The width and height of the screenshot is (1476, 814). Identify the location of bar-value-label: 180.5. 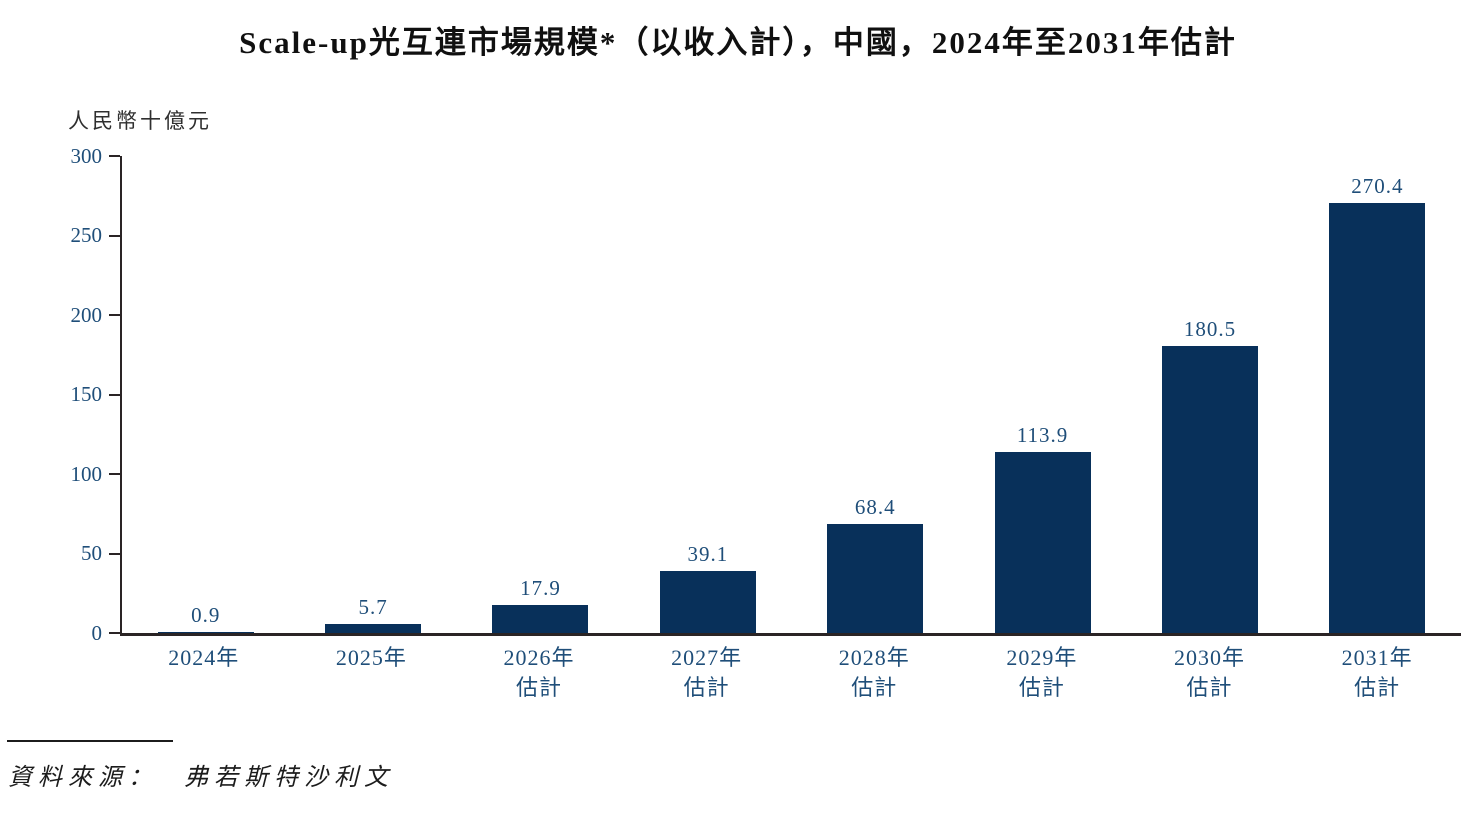
(1210, 329).